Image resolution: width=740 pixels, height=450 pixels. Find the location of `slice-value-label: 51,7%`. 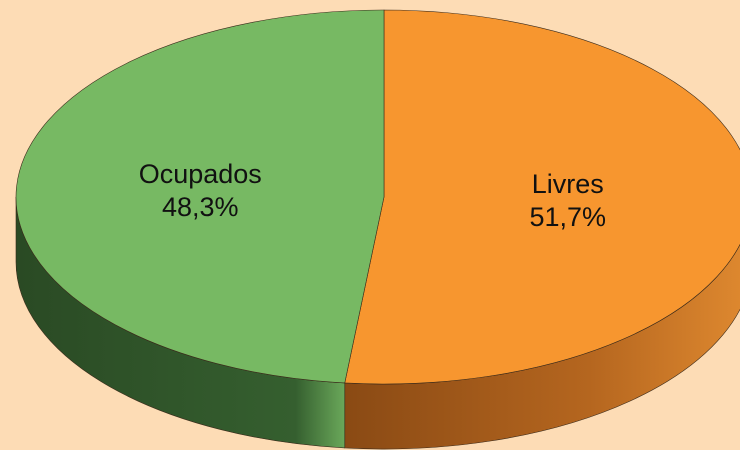

slice-value-label: 51,7% is located at coordinates (567, 217).